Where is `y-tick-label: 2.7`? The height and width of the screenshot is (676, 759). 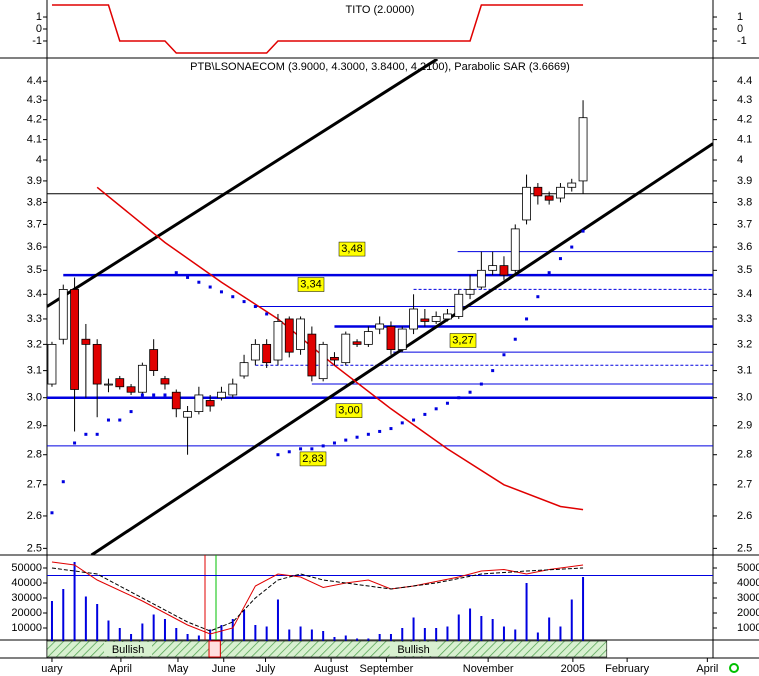
y-tick-label: 2.7 is located at coordinates (34, 485).